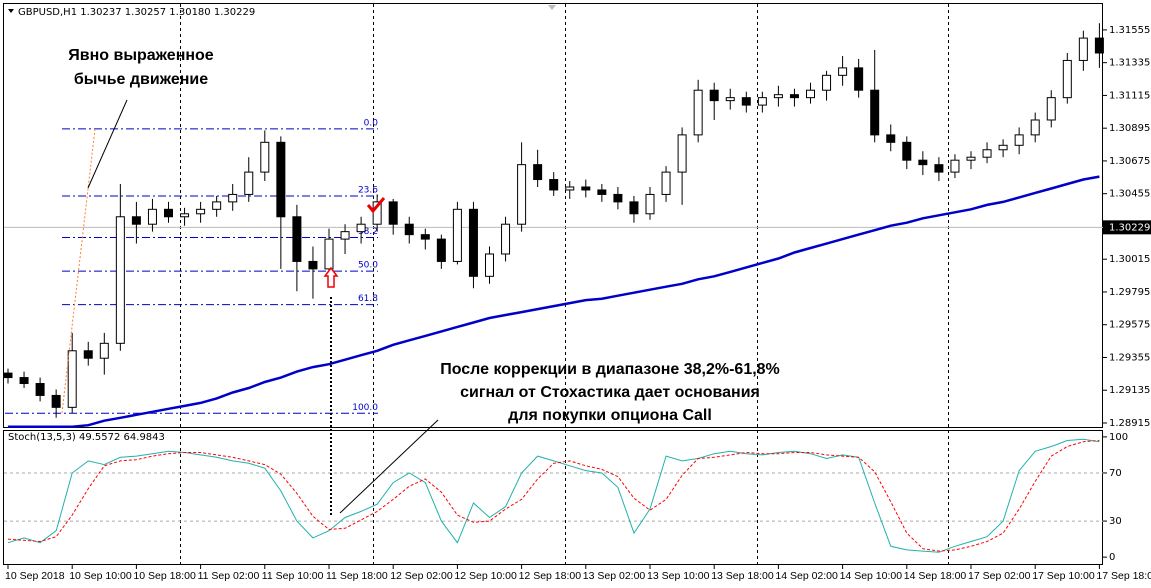  What do you see at coordinates (1129, 95) in the screenshot?
I see `y-tick-label: 1.31115` at bounding box center [1129, 95].